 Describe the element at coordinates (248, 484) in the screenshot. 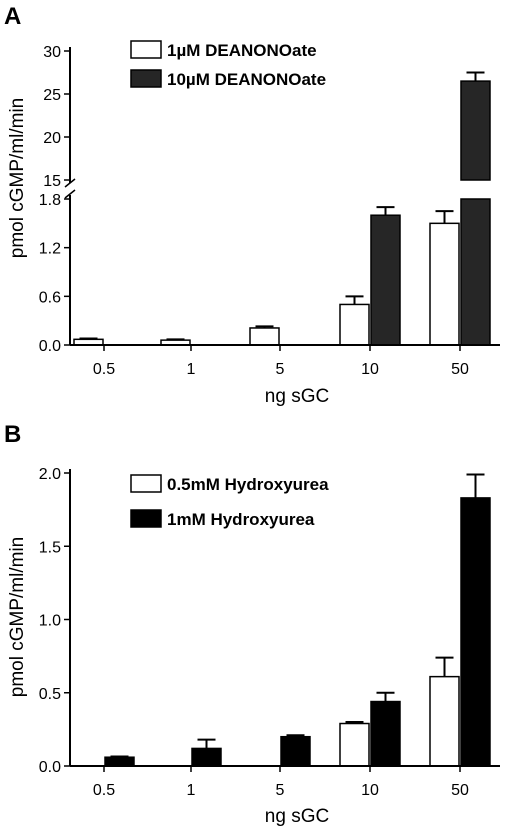

I see `legend-label: 0.5mM Hydroxyurea` at that location.